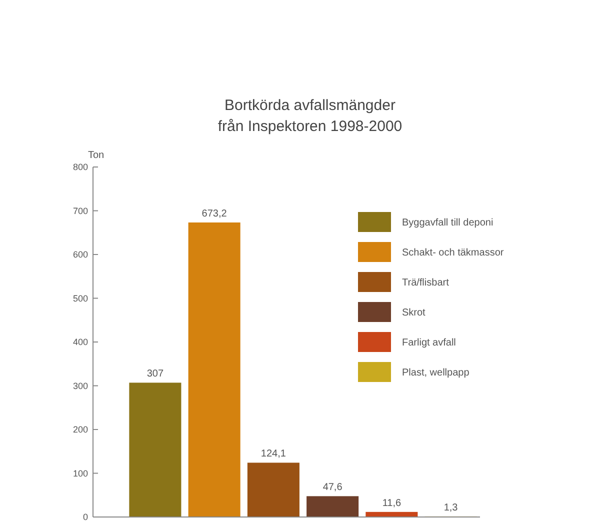 The image size is (599, 525). I want to click on y-tick-label: 300, so click(80, 385).